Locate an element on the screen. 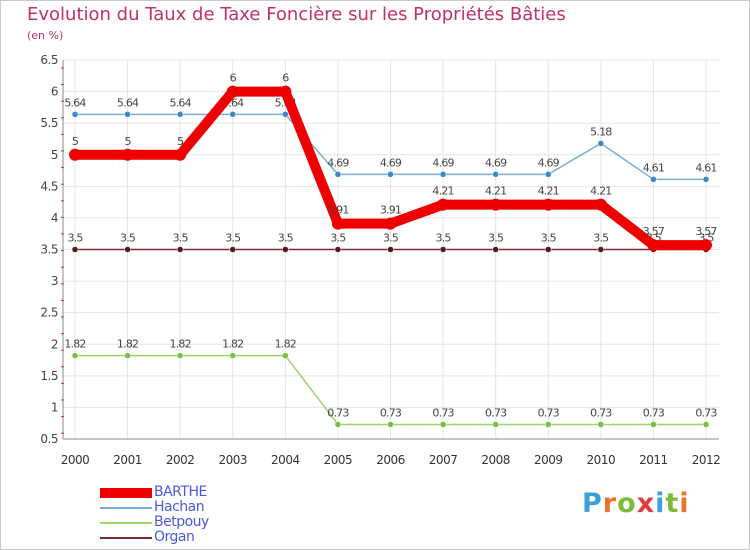 This screenshot has width=750, height=550. x-tick-label: 2008 is located at coordinates (495, 460).